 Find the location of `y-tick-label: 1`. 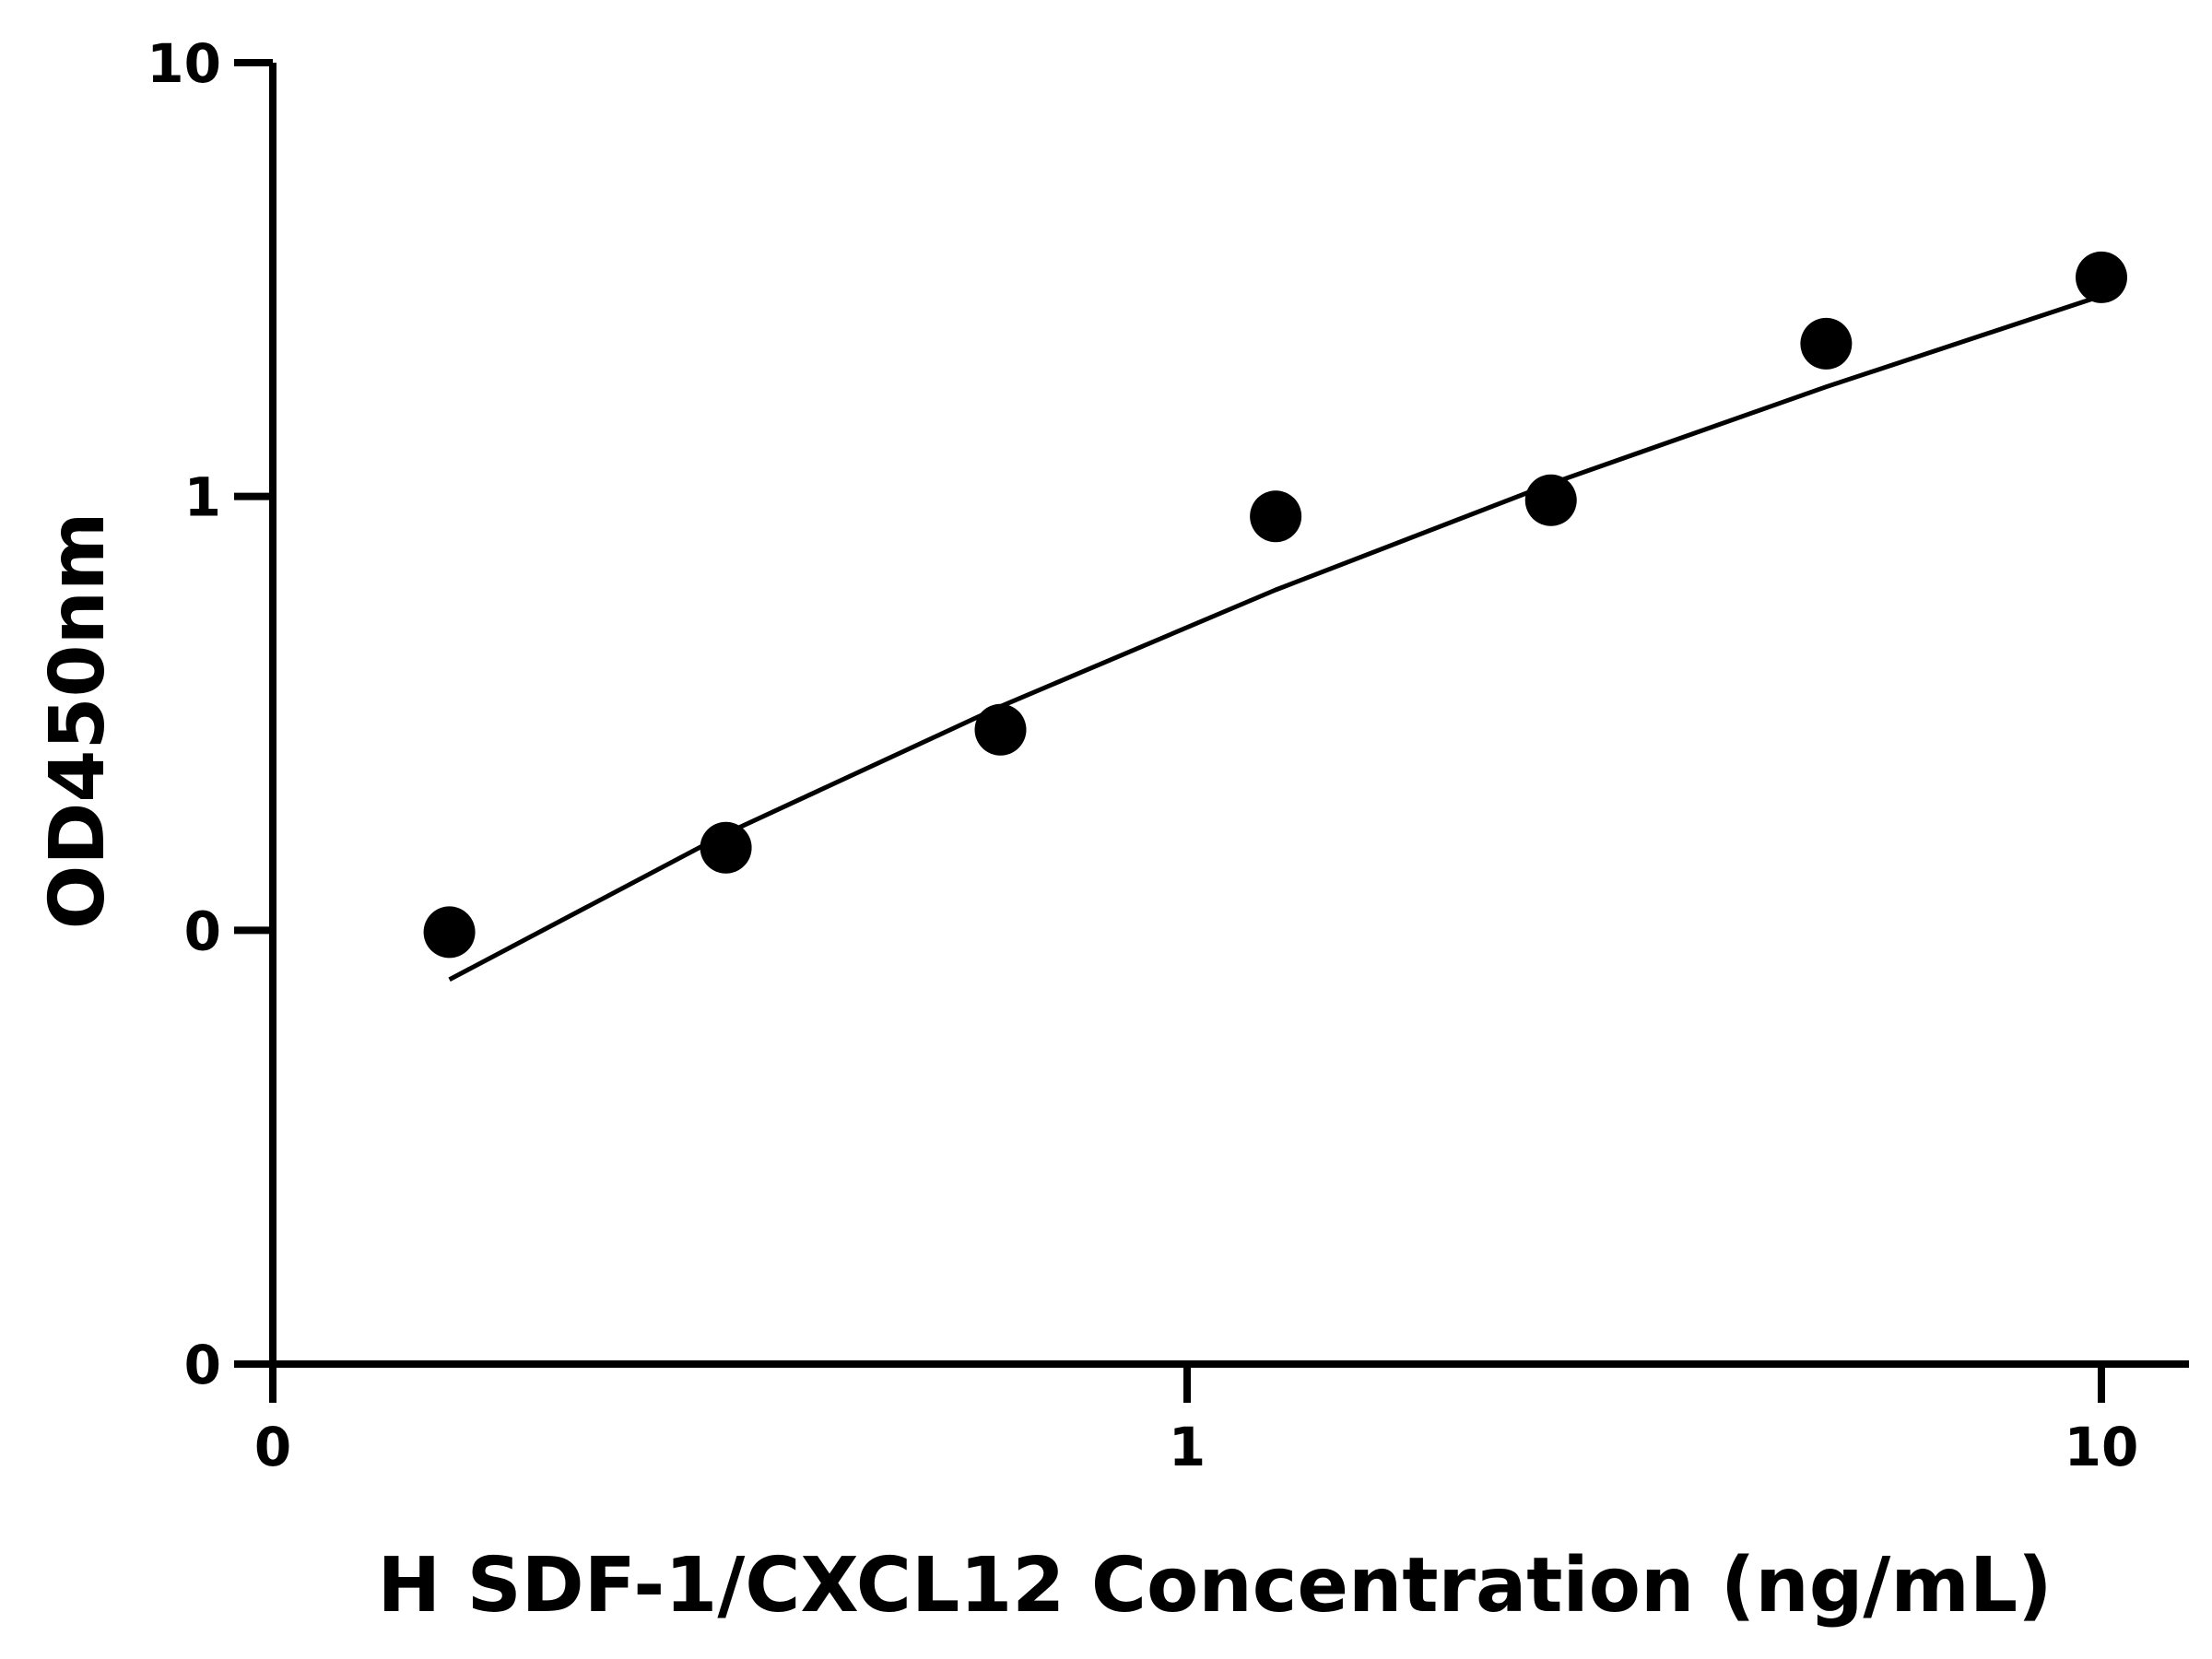

y-tick-label: 1 is located at coordinates (202, 497).